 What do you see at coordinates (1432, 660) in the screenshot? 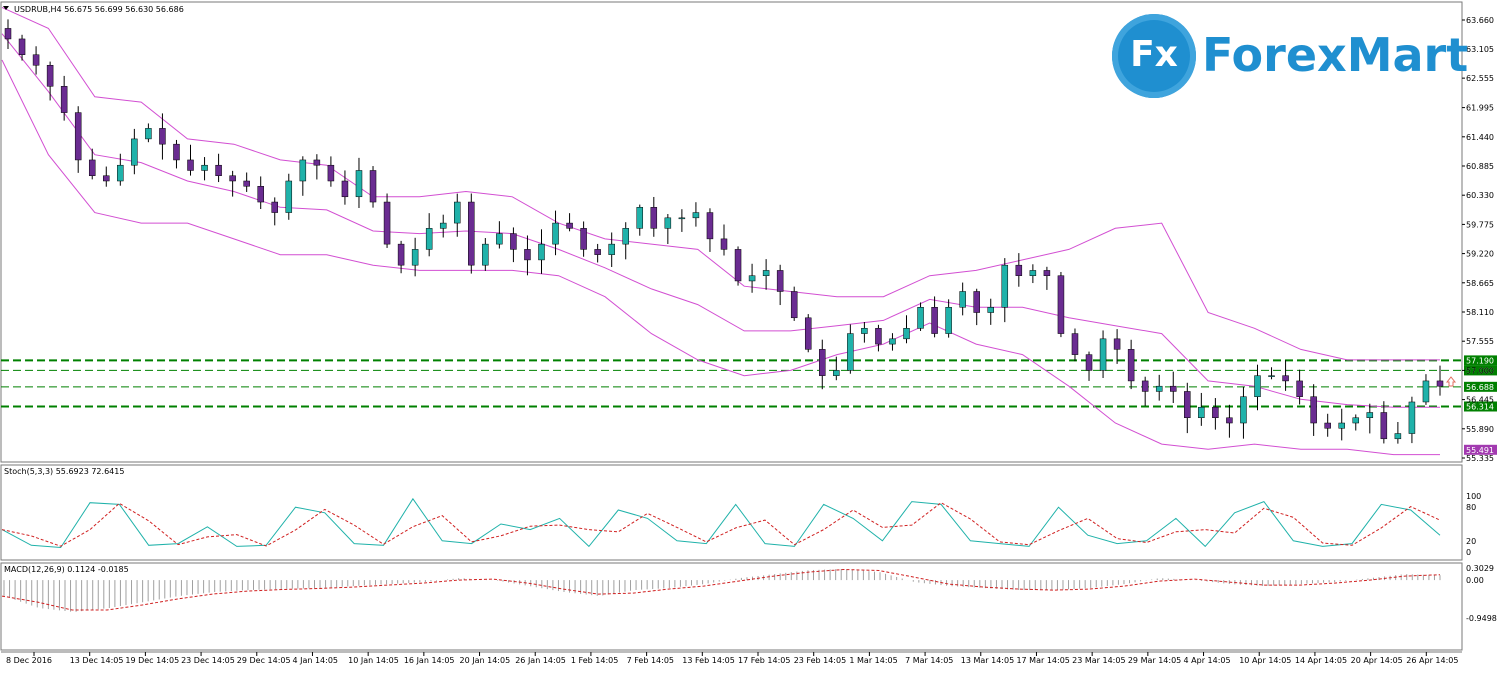
I see `time-tick-label: 26 Apr 14:05` at bounding box center [1432, 660].